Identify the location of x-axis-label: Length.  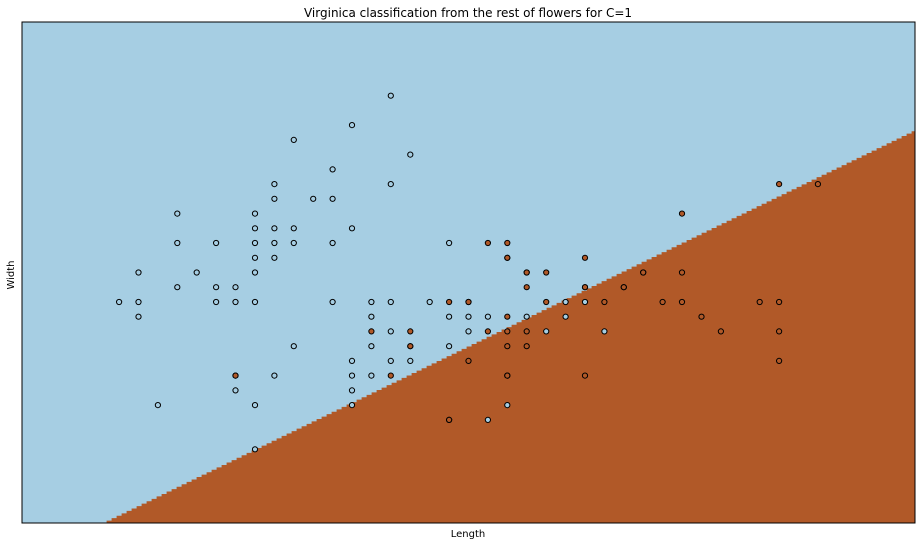
(468, 534).